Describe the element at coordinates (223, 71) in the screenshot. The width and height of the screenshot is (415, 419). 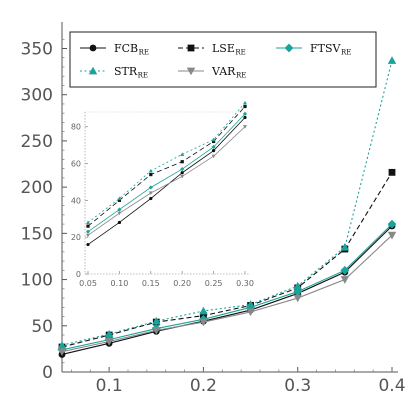
I see `legend-label: VAR` at that location.